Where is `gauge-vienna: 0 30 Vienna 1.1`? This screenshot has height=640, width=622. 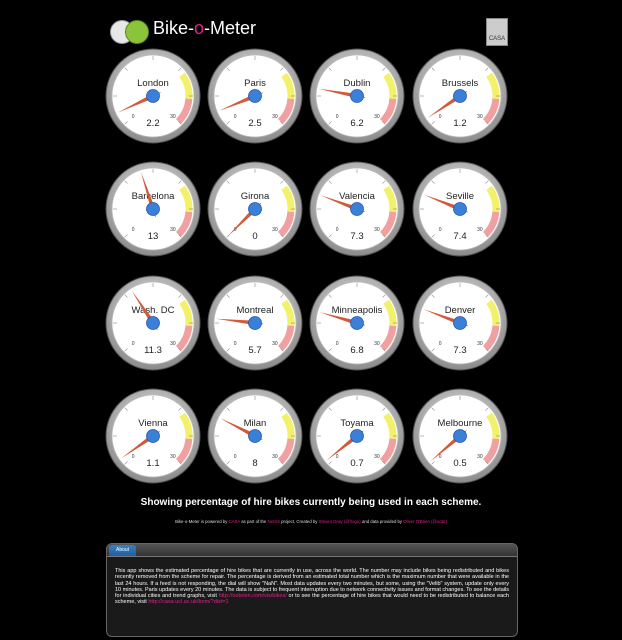 gauge-vienna: 0 30 Vienna 1.1 is located at coordinates (153, 436).